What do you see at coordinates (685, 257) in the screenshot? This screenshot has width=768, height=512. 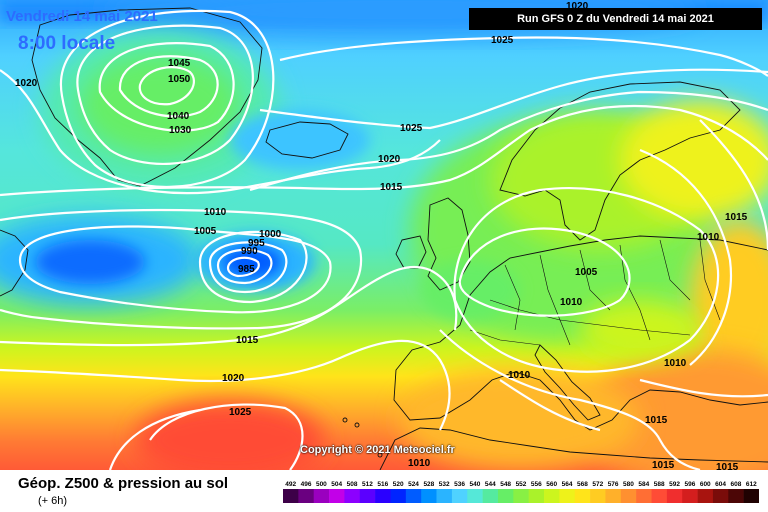 I see `isobar-1010-east` at bounding box center [685, 257].